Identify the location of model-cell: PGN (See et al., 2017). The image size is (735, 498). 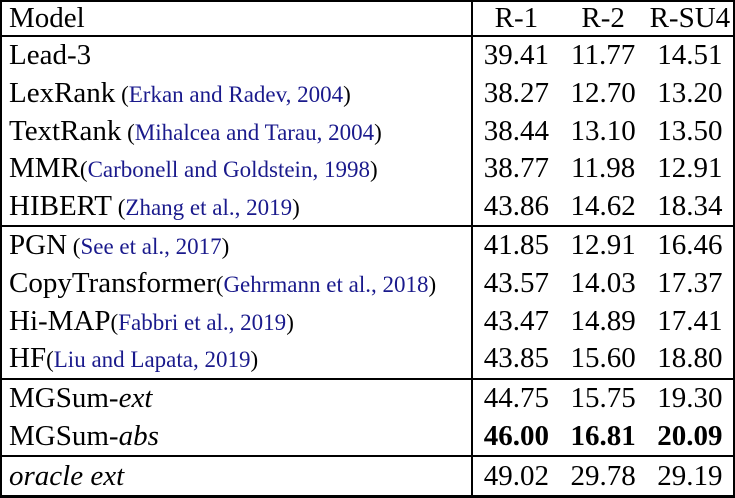
(237, 245).